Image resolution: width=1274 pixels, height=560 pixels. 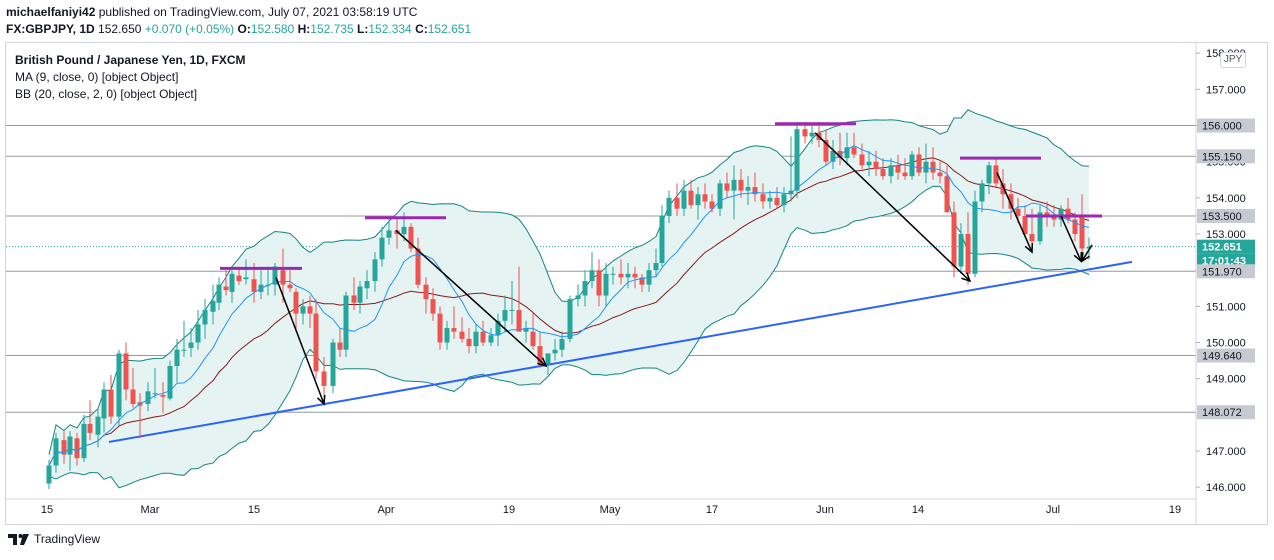 I want to click on legend-bb: BB (20, close, 2, 0) [object Object], so click(x=106, y=94).